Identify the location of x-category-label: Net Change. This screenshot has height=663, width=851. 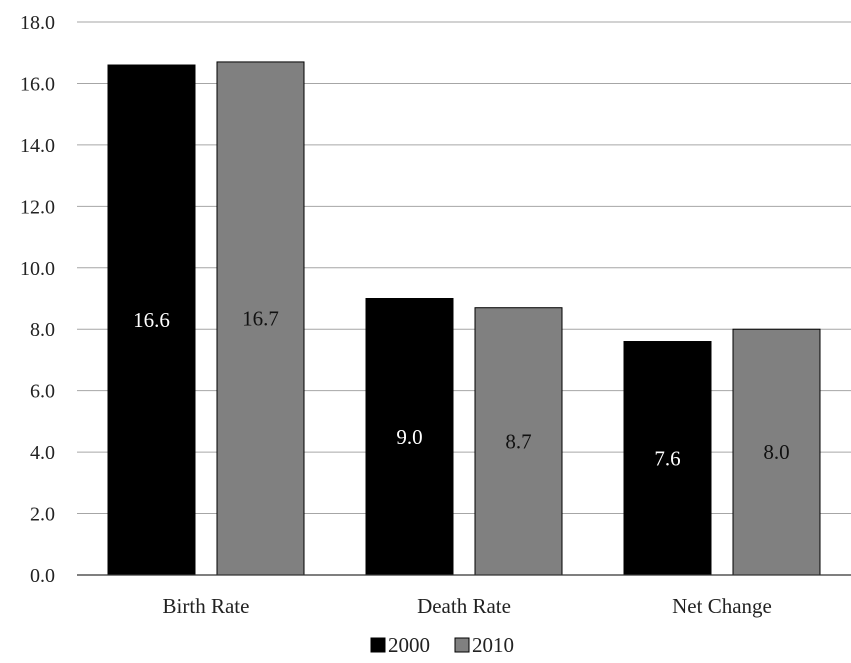
(722, 606).